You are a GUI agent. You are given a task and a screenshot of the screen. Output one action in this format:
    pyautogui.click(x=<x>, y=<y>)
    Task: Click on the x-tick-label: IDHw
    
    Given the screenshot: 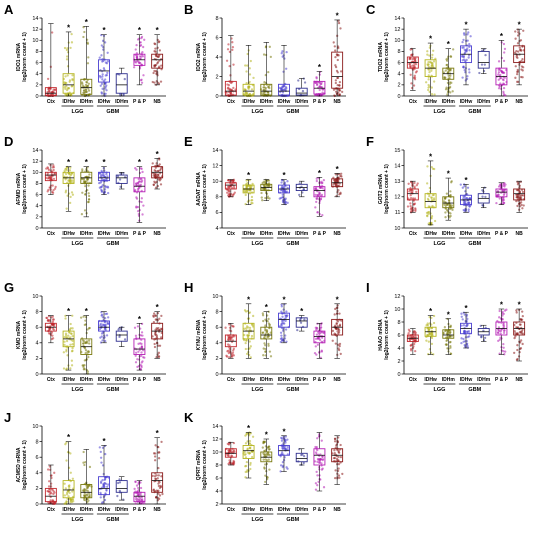 What is the action you would take?
    pyautogui.click(x=284, y=510)
    